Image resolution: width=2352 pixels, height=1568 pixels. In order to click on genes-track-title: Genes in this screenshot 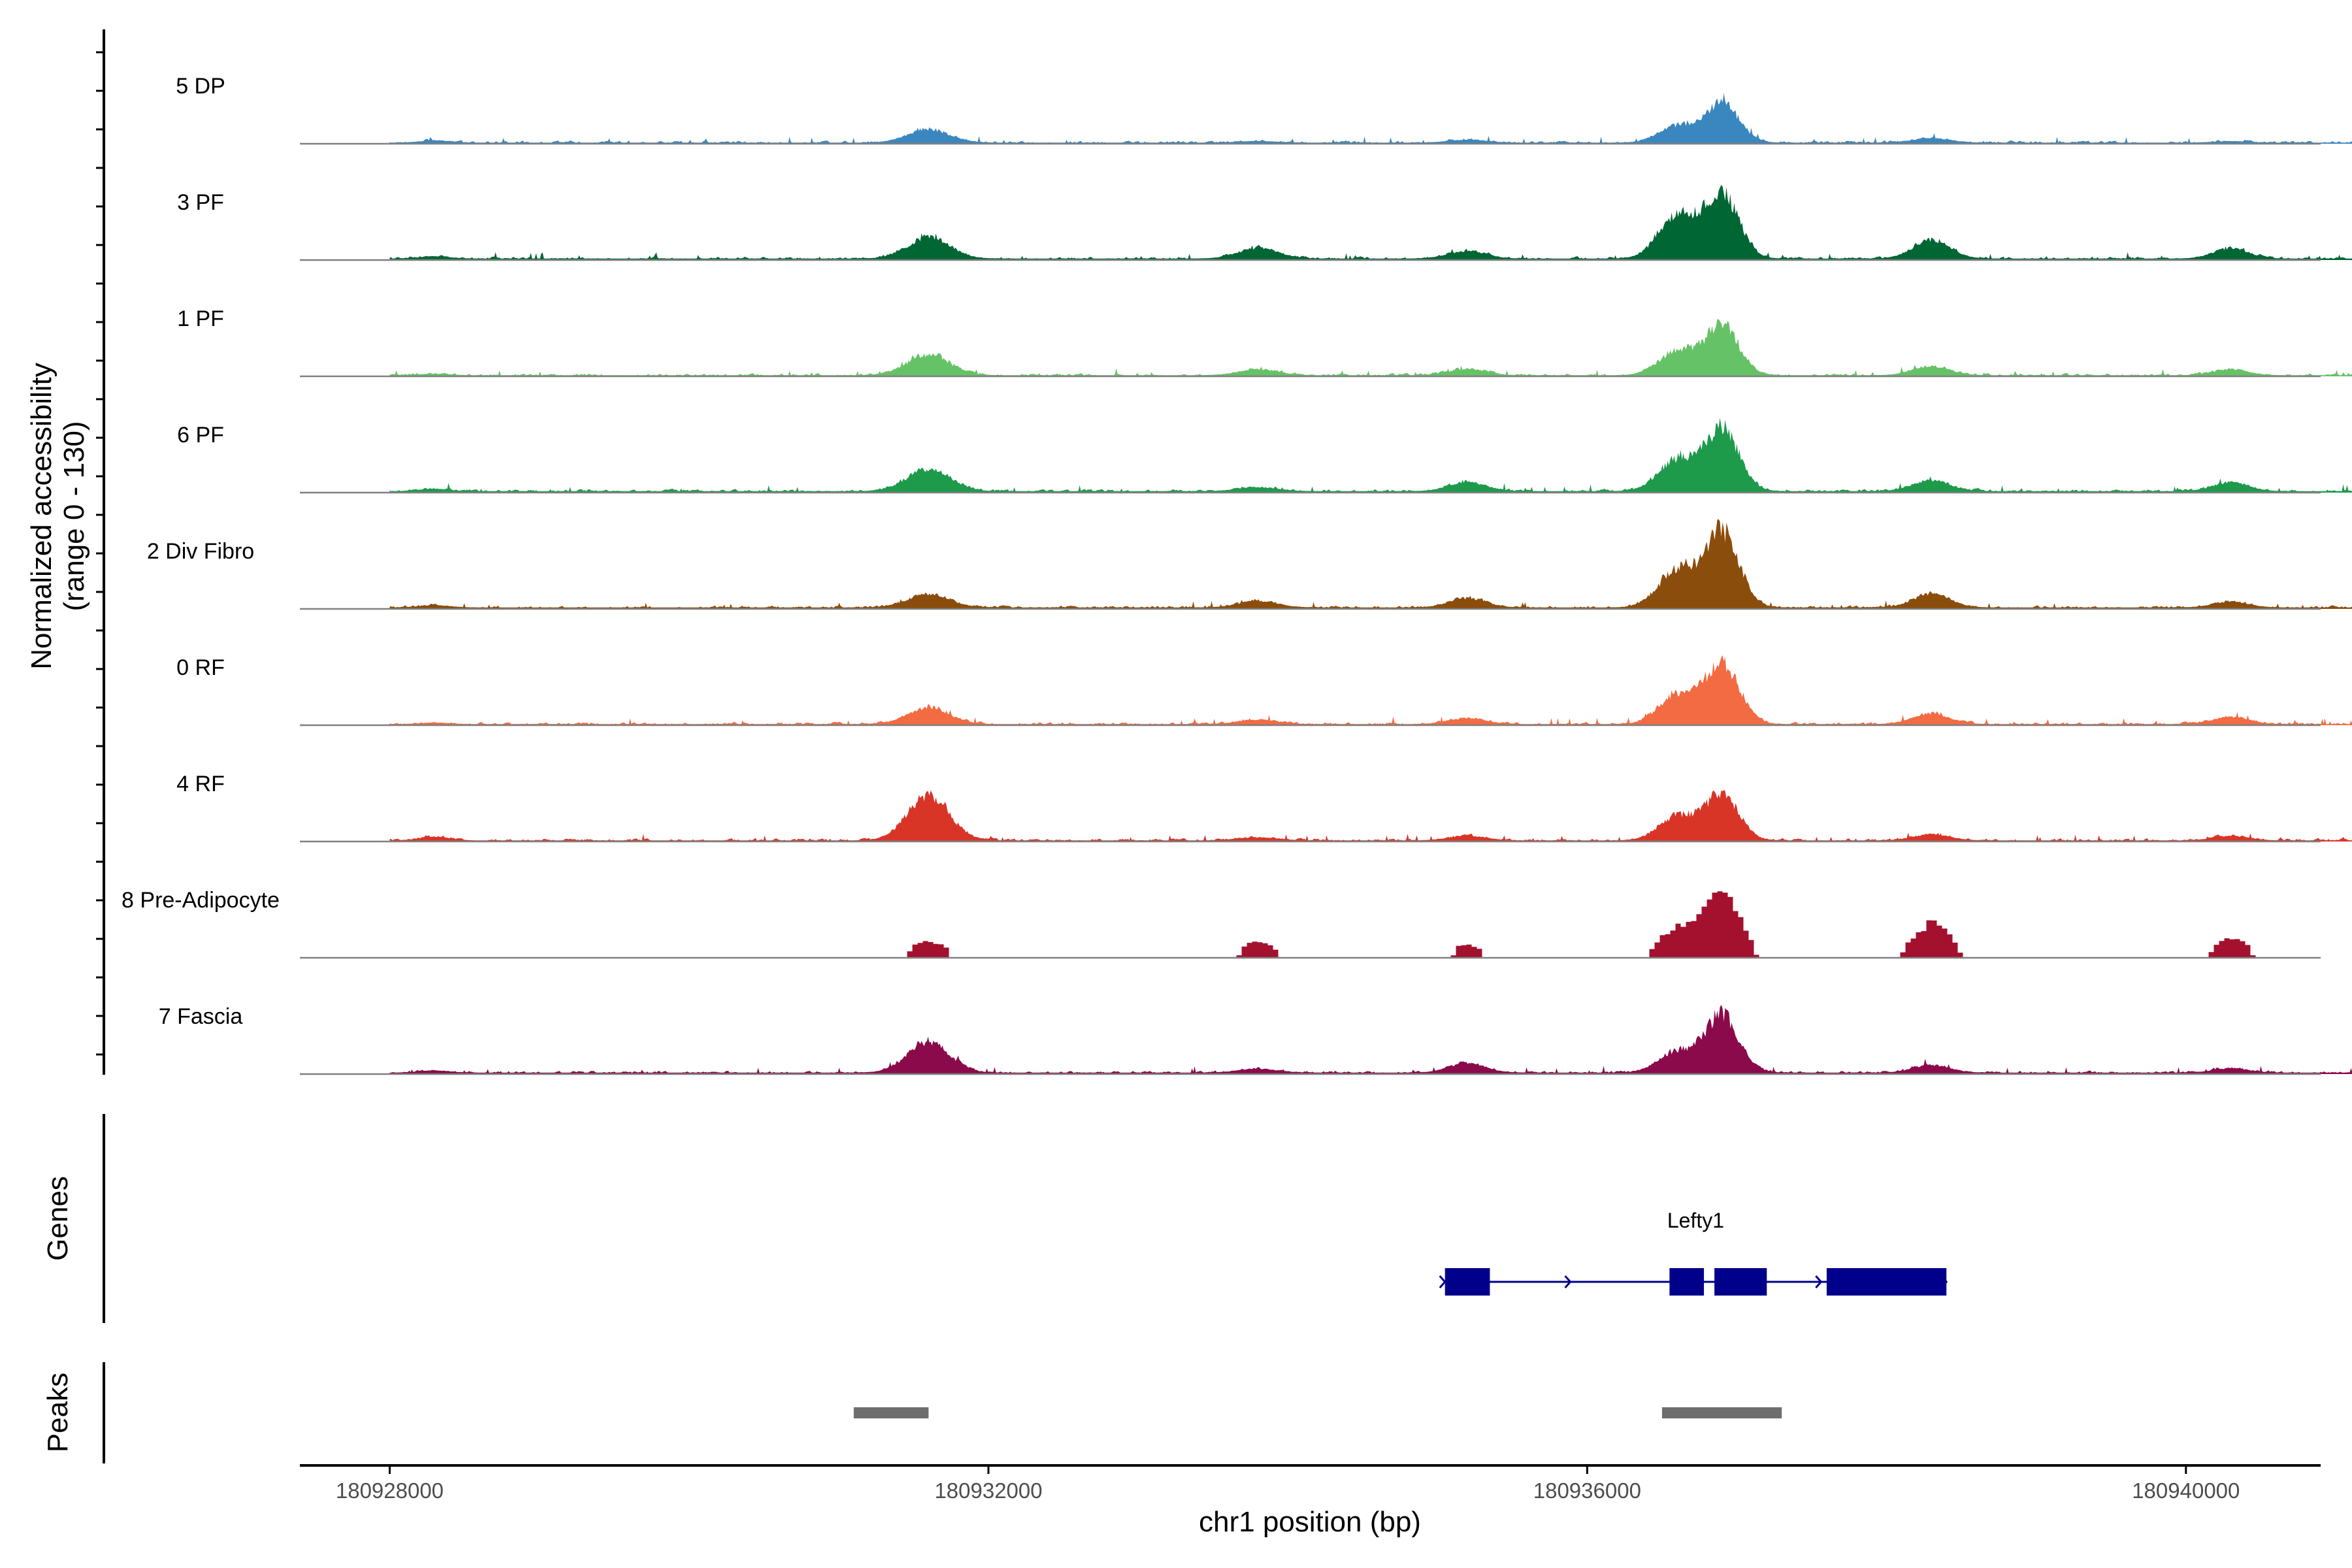, I will do `click(58, 1218)`.